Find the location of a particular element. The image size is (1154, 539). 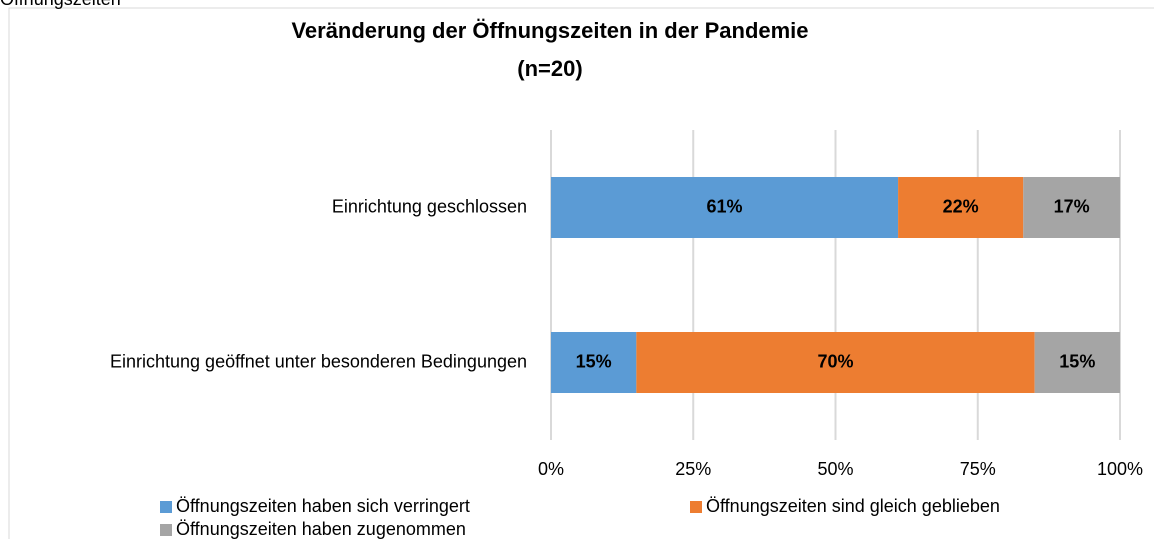

x-tick-label: 100% is located at coordinates (1120, 469).